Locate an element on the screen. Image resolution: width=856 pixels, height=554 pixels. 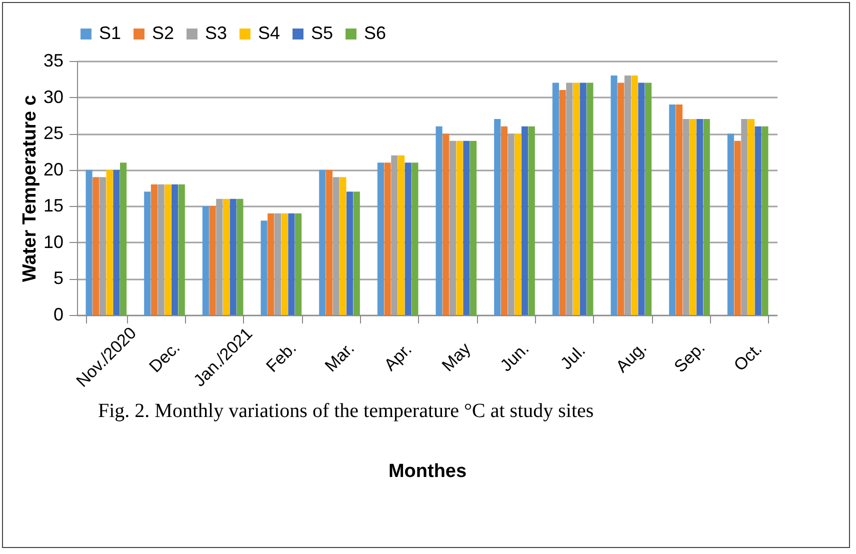
y-tick-label: 35 is located at coordinates (53, 60).